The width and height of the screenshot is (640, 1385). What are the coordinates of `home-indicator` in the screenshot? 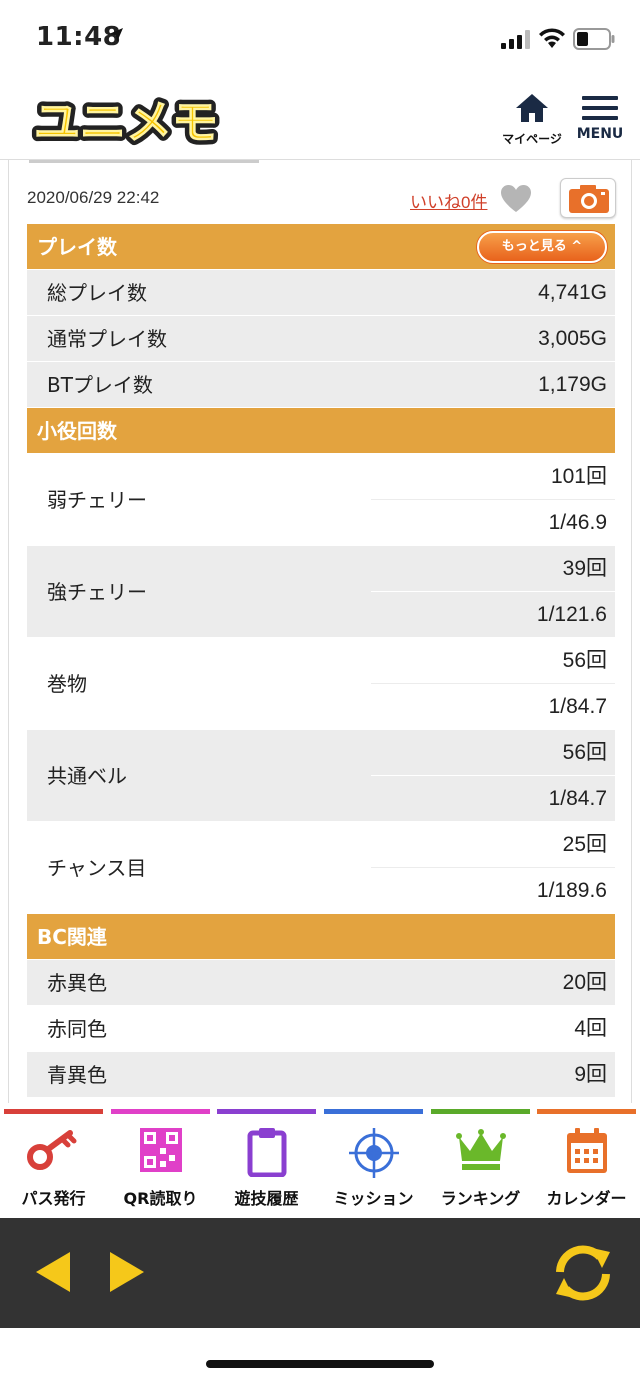 It's located at (320, 1364).